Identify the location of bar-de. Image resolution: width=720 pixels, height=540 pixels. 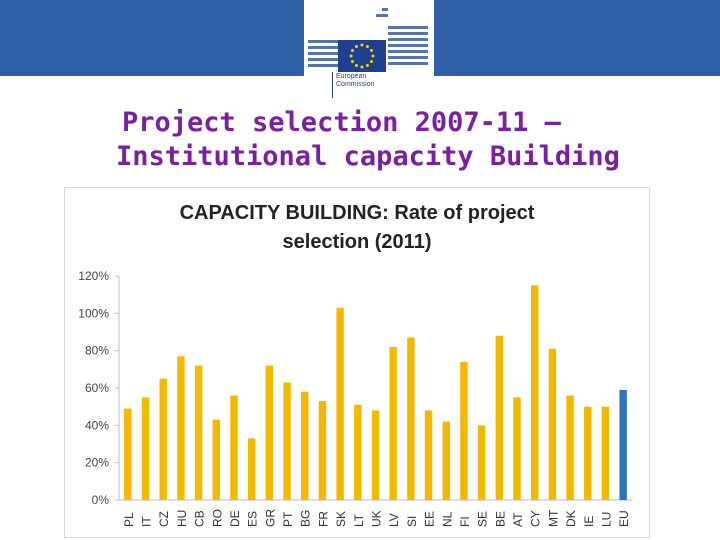
(234, 447).